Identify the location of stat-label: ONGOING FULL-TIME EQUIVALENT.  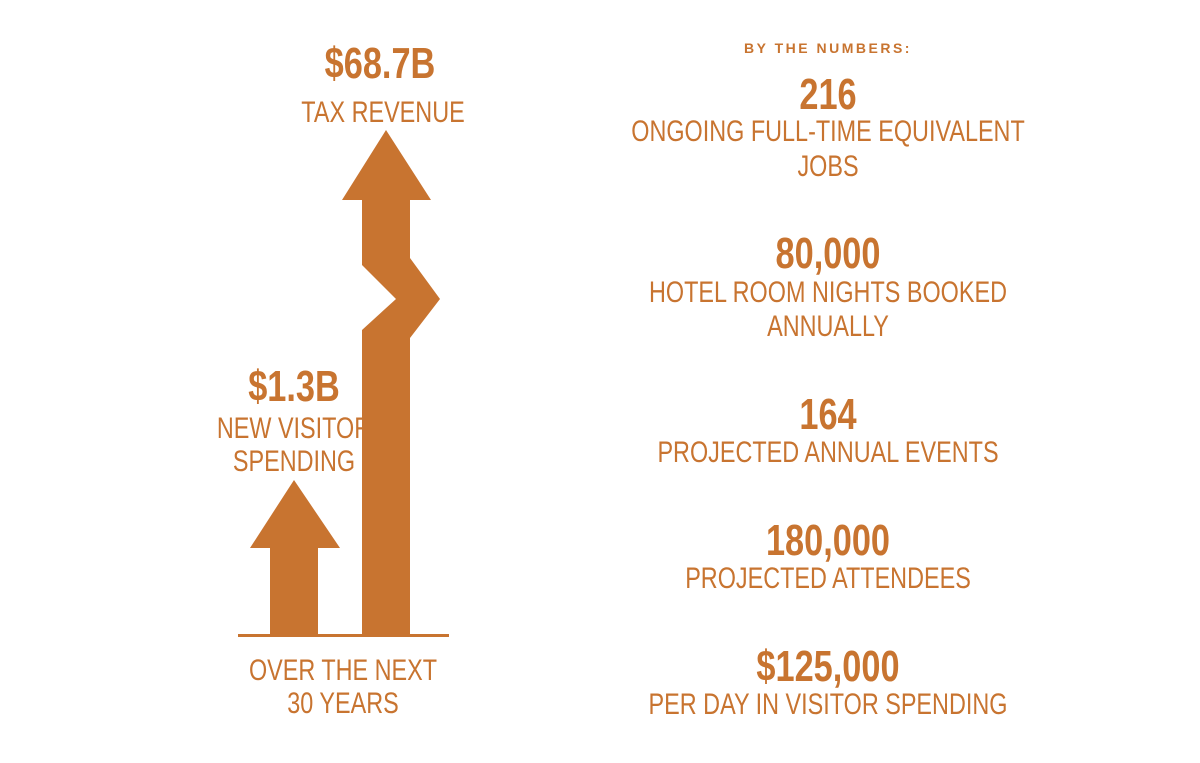
(828, 131).